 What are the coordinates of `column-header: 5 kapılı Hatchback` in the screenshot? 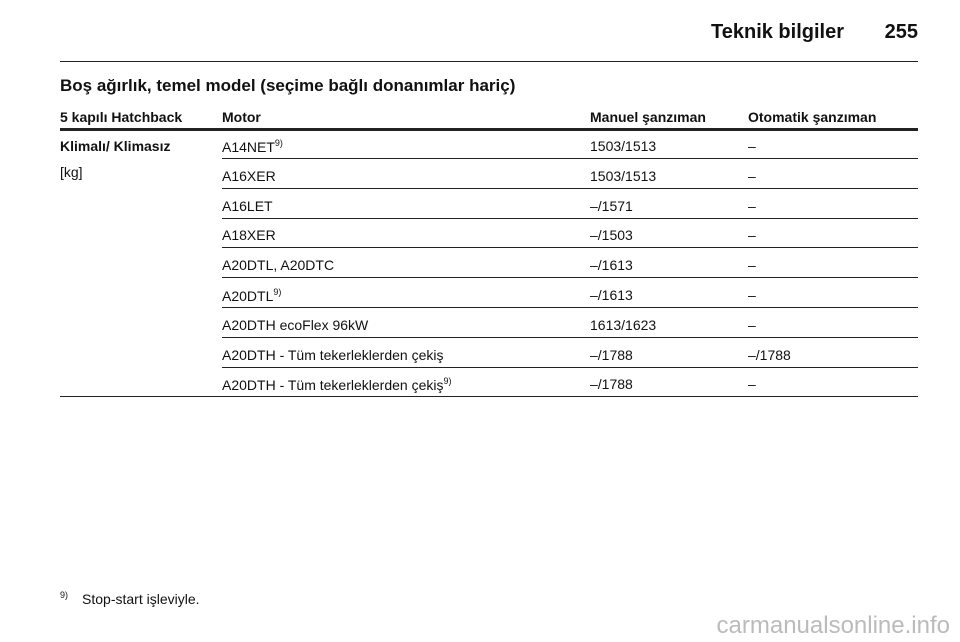 It's located at (121, 117).